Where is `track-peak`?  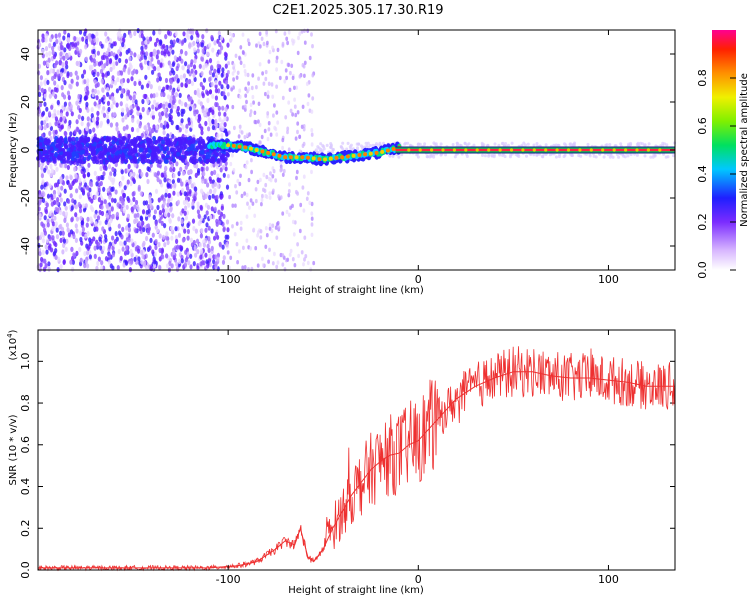 track-peak is located at coordinates (319, 159).